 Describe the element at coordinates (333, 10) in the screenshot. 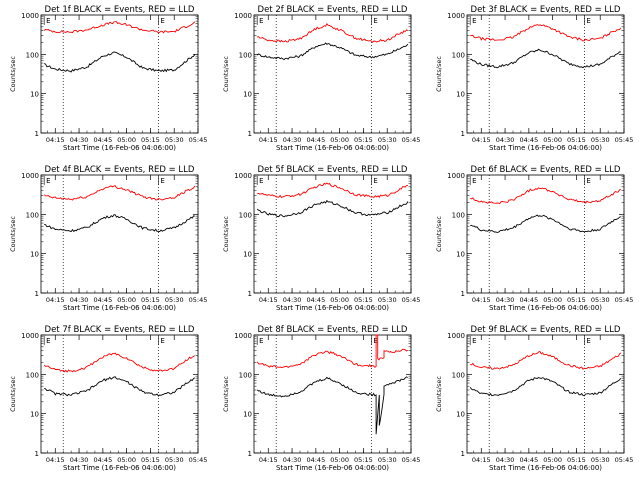

I see `panel-title: Det 2f BLACK = Events, RED = LLD` at that location.